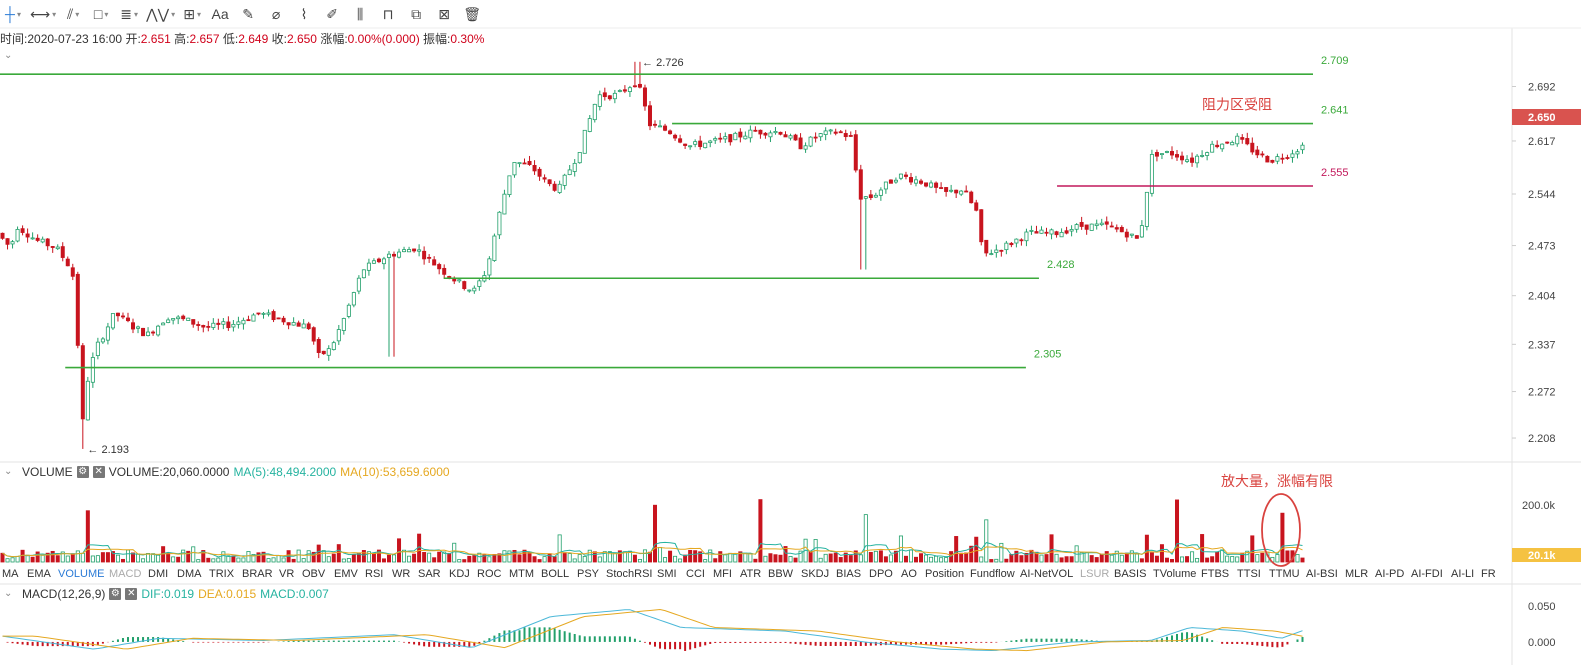  Describe the element at coordinates (1095, 574) in the screenshot. I see `tab-lsur: LSUR` at that location.